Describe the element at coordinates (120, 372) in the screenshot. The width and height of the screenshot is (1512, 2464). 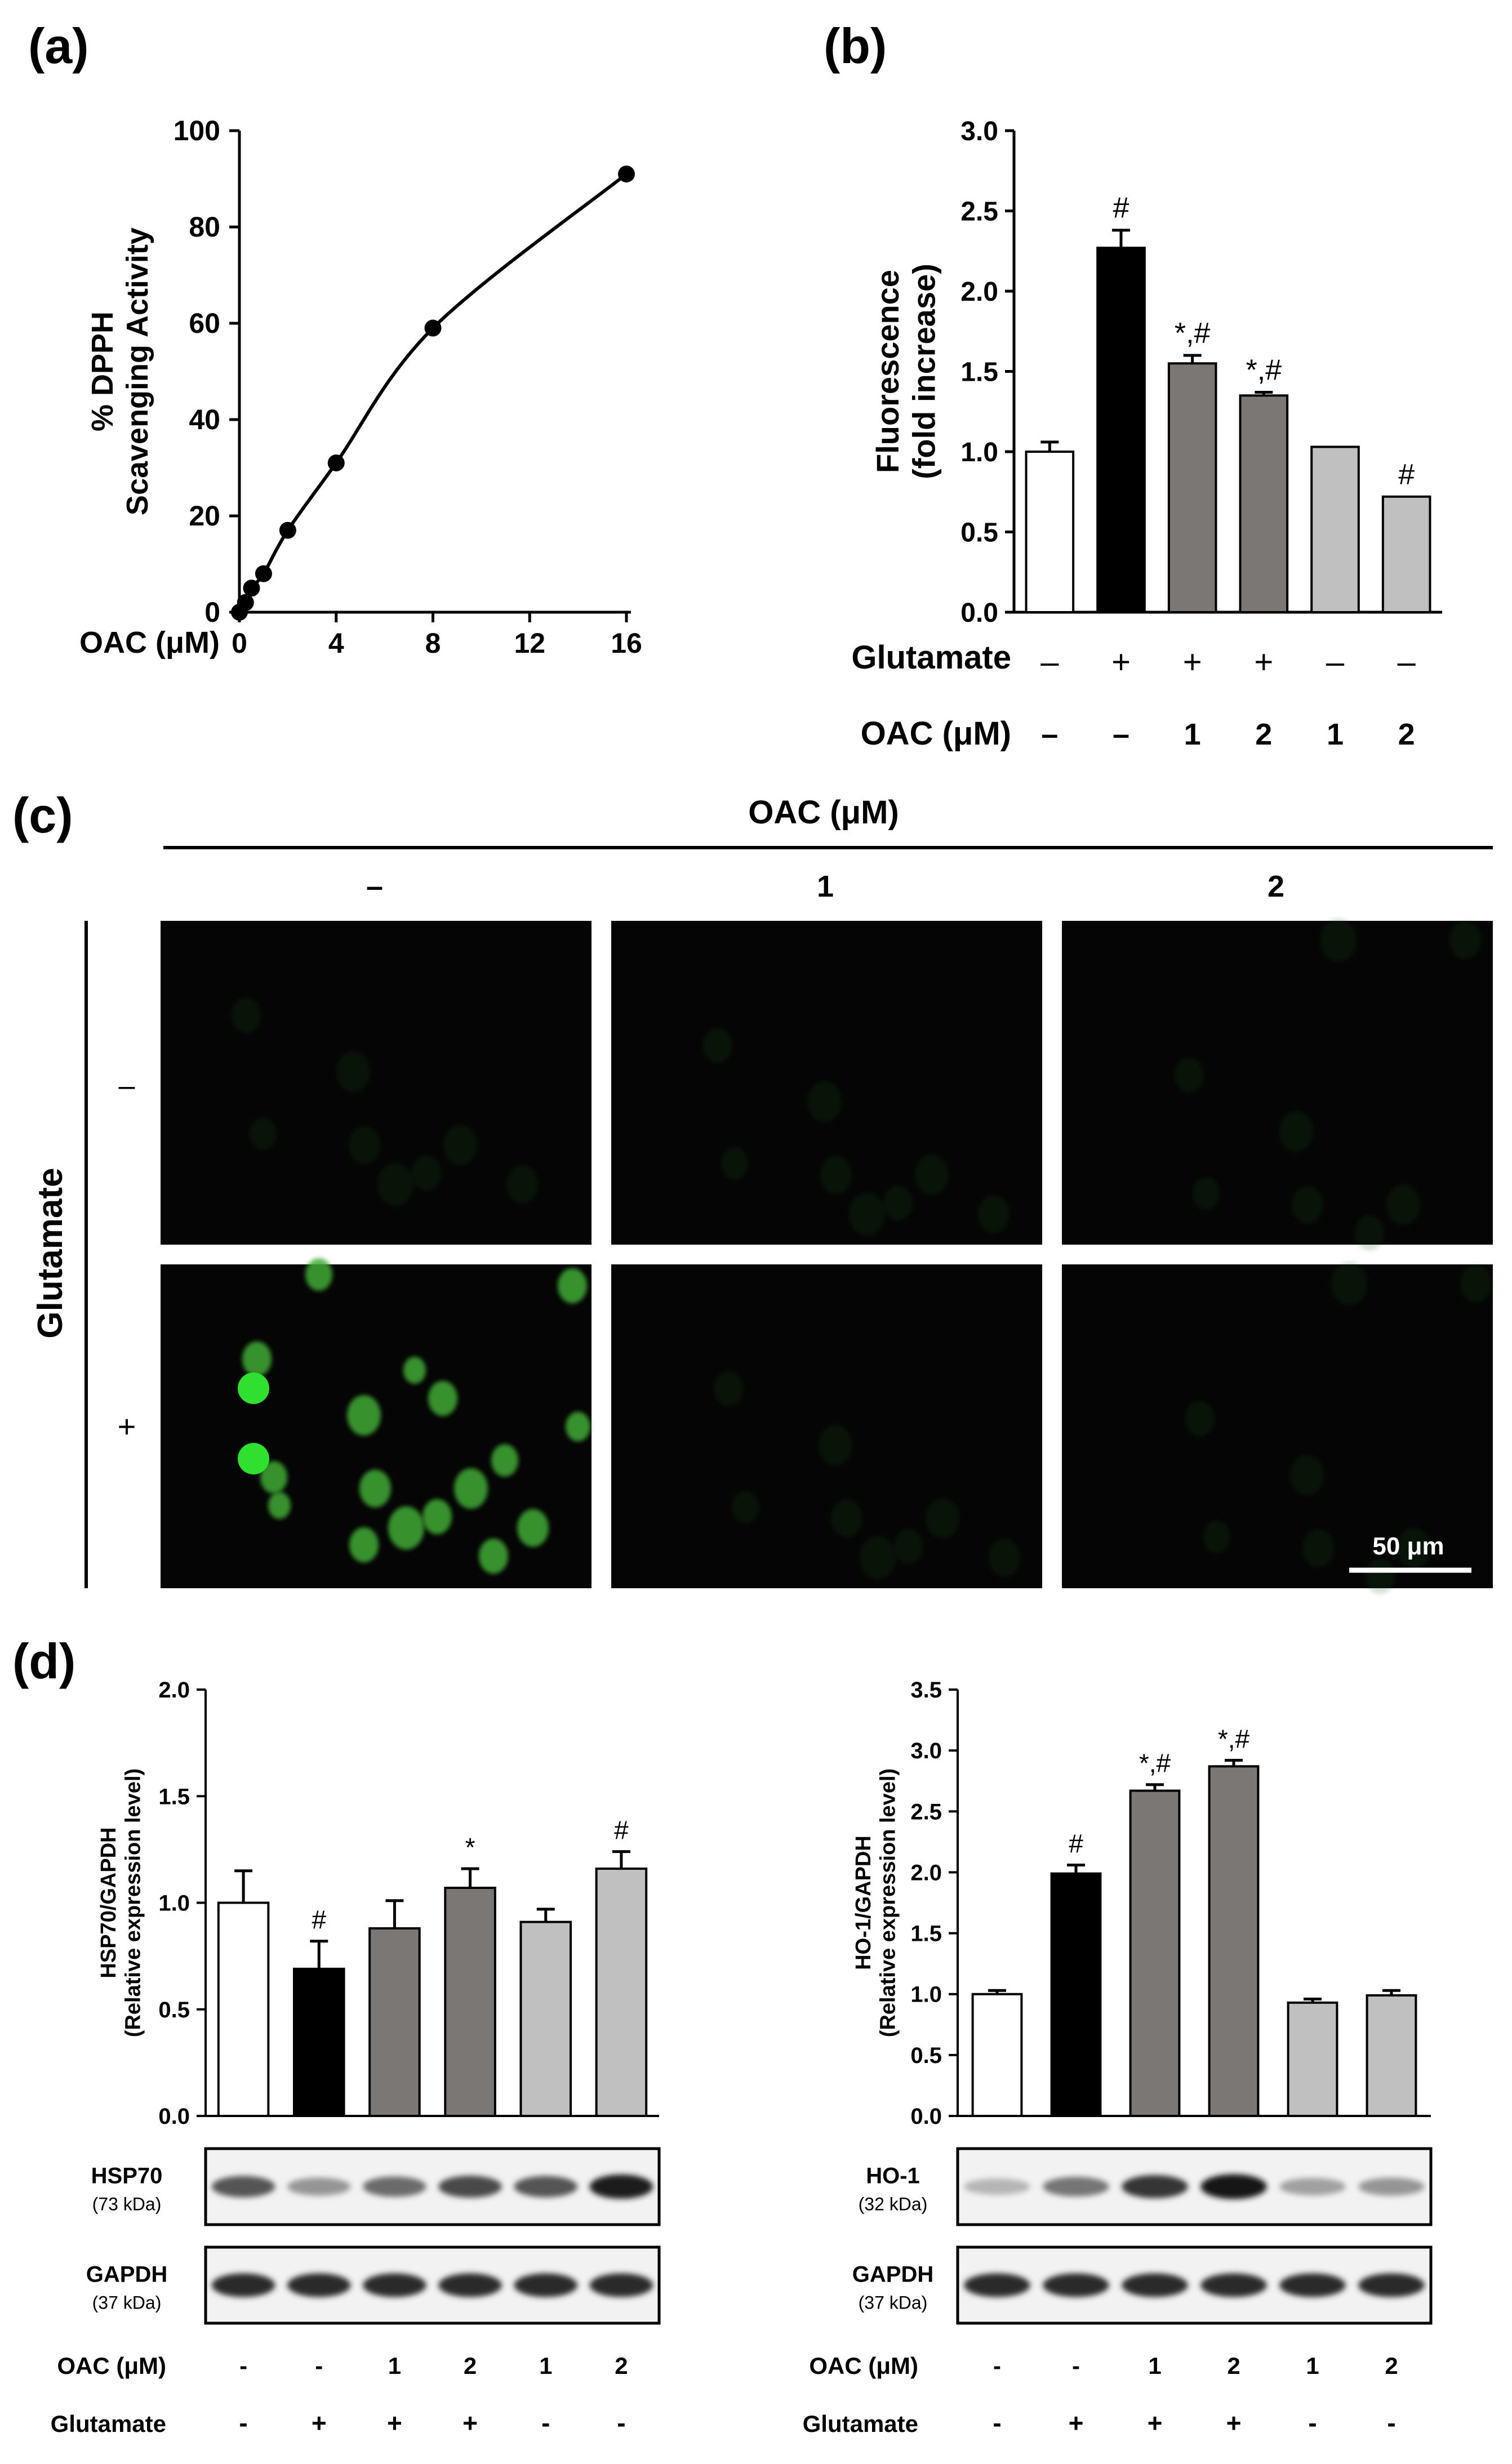
I see `y-axis-label: % DPPHScavenging Activity` at that location.